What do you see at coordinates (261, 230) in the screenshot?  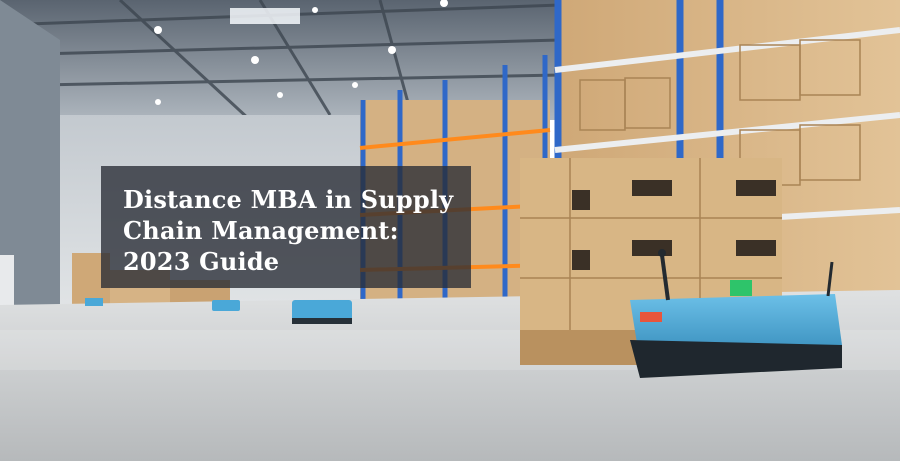 I see `headline-line-2: Chain Management:` at bounding box center [261, 230].